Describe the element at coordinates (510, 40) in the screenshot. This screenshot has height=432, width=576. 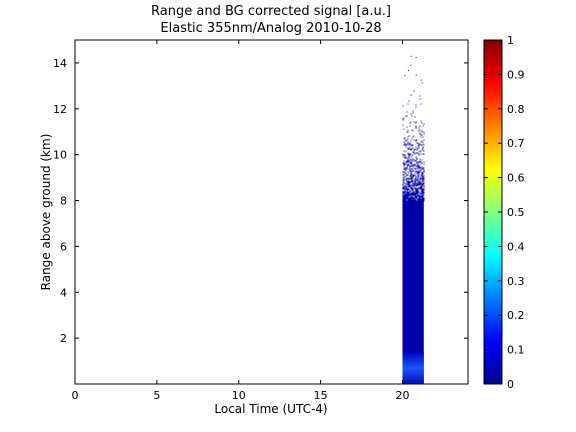
I see `colorbar-tick-label: 1` at that location.